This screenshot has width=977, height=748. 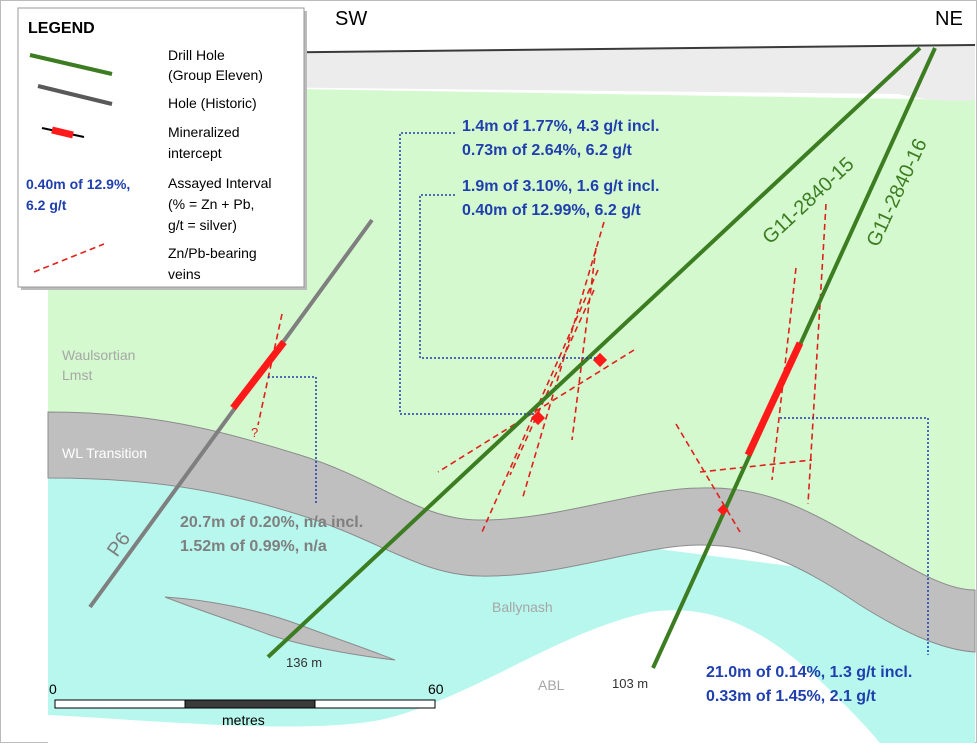 What do you see at coordinates (949, 19) in the screenshot?
I see `direction-label: NE` at bounding box center [949, 19].